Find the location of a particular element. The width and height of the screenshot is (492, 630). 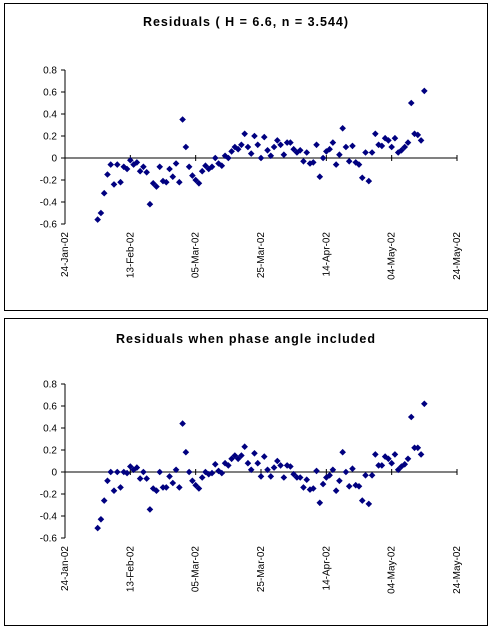

y-tick-label: 0.4 is located at coordinates (50, 115).